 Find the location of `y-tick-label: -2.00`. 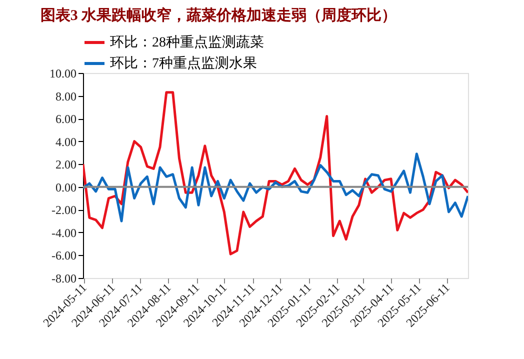

y-tick-label: -2.00 is located at coordinates (64, 210).